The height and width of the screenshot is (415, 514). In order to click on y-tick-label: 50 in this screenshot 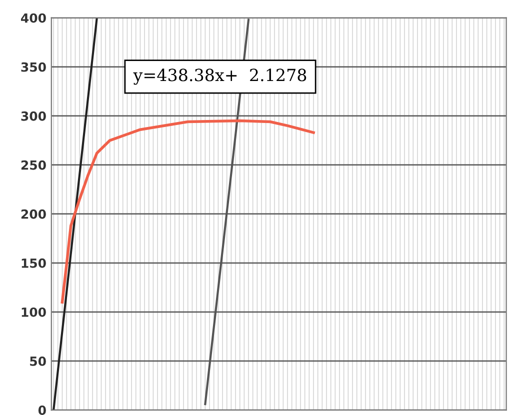, I will do `click(38, 361)`.